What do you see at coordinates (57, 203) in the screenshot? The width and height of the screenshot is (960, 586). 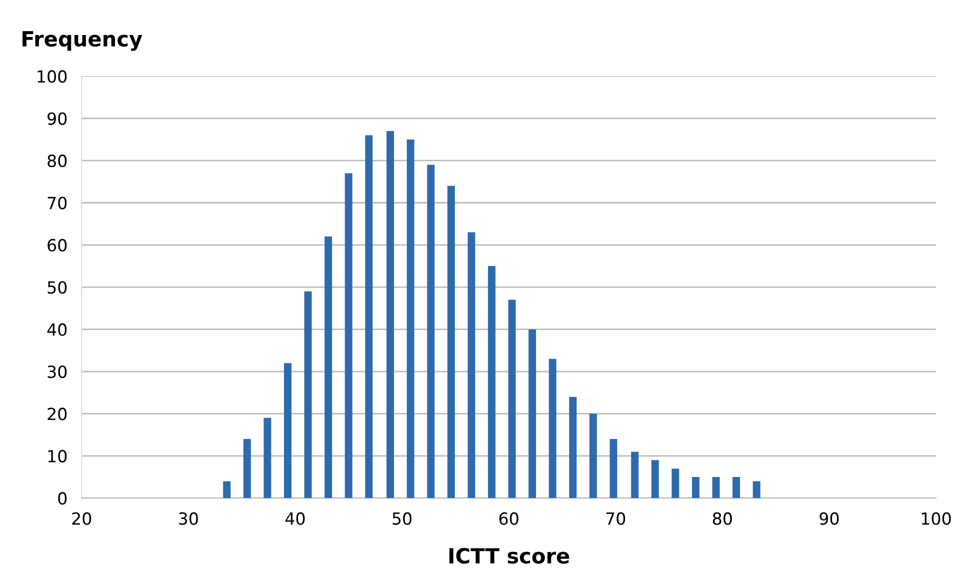 I see `y-tick-label: 70` at bounding box center [57, 203].